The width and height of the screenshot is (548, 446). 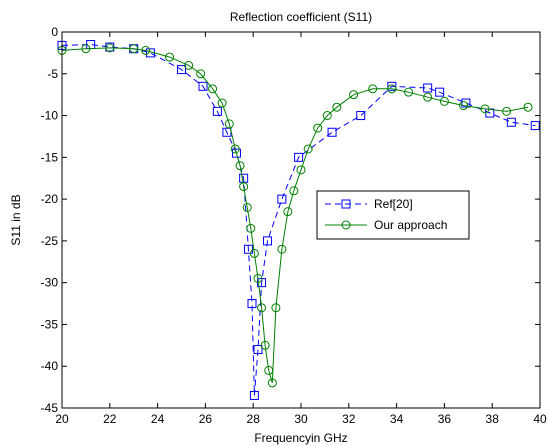 What do you see at coordinates (110, 419) in the screenshot?
I see `x-tick-label: 22` at bounding box center [110, 419].